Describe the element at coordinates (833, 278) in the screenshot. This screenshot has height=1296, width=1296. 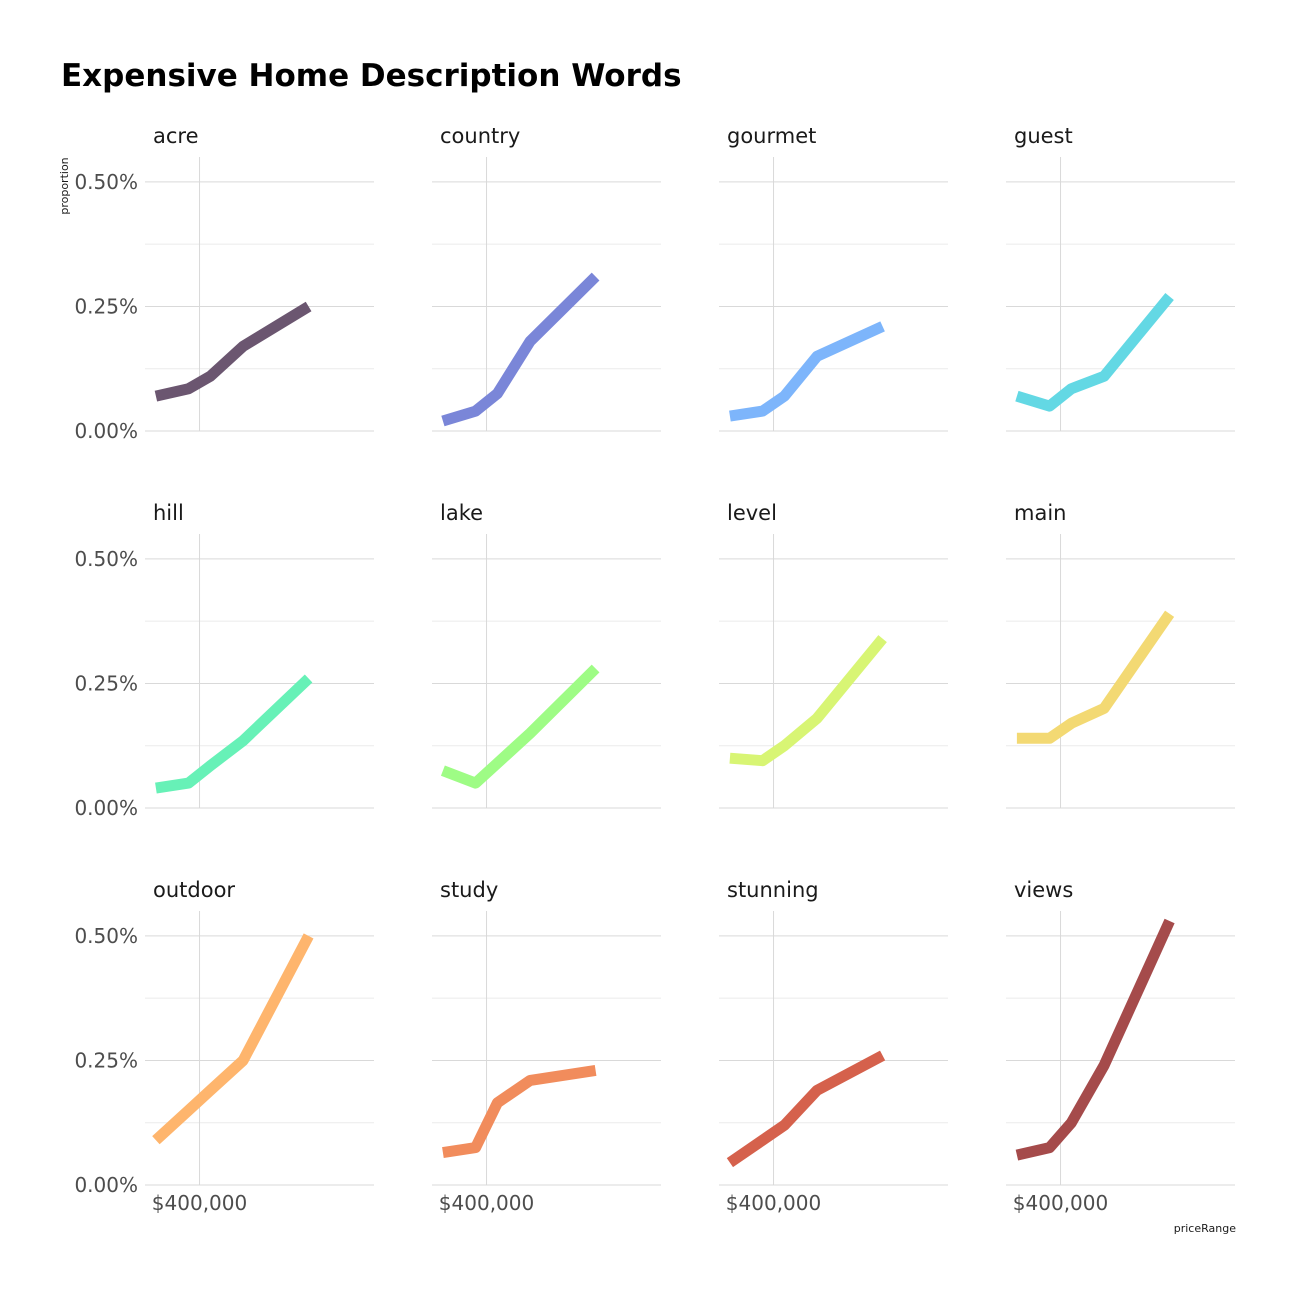
I see `facet-panel-gourmet: gourmet` at that location.